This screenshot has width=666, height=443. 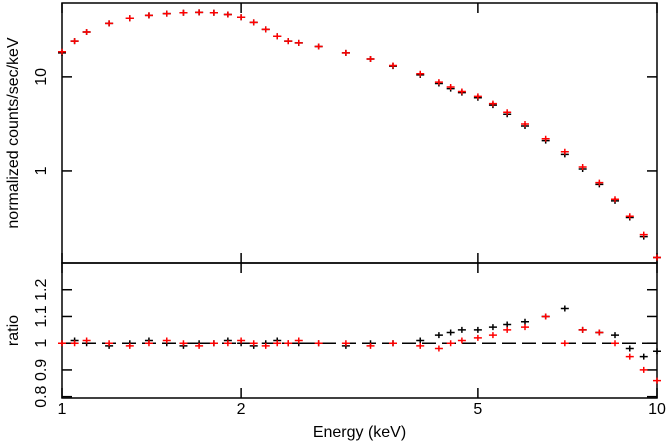 I want to click on y-axis-label: ratio, so click(x=13, y=330).